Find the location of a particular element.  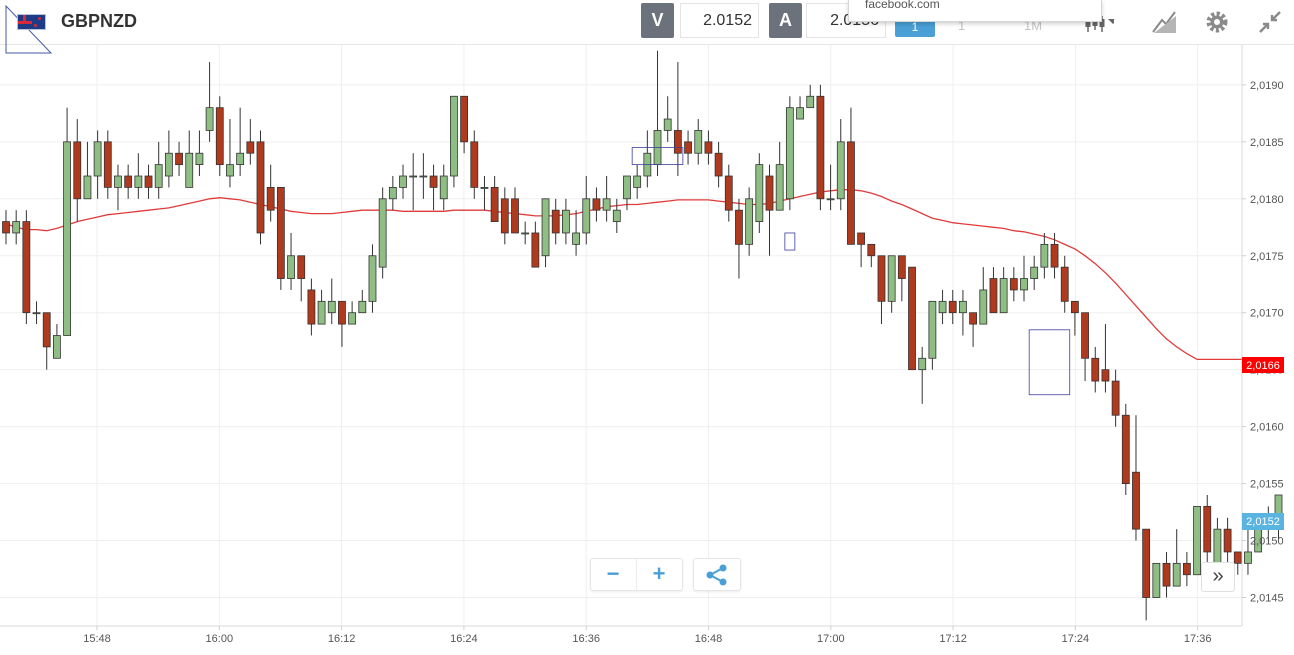

ma-price-tag: 2,0166 is located at coordinates (1263, 366).